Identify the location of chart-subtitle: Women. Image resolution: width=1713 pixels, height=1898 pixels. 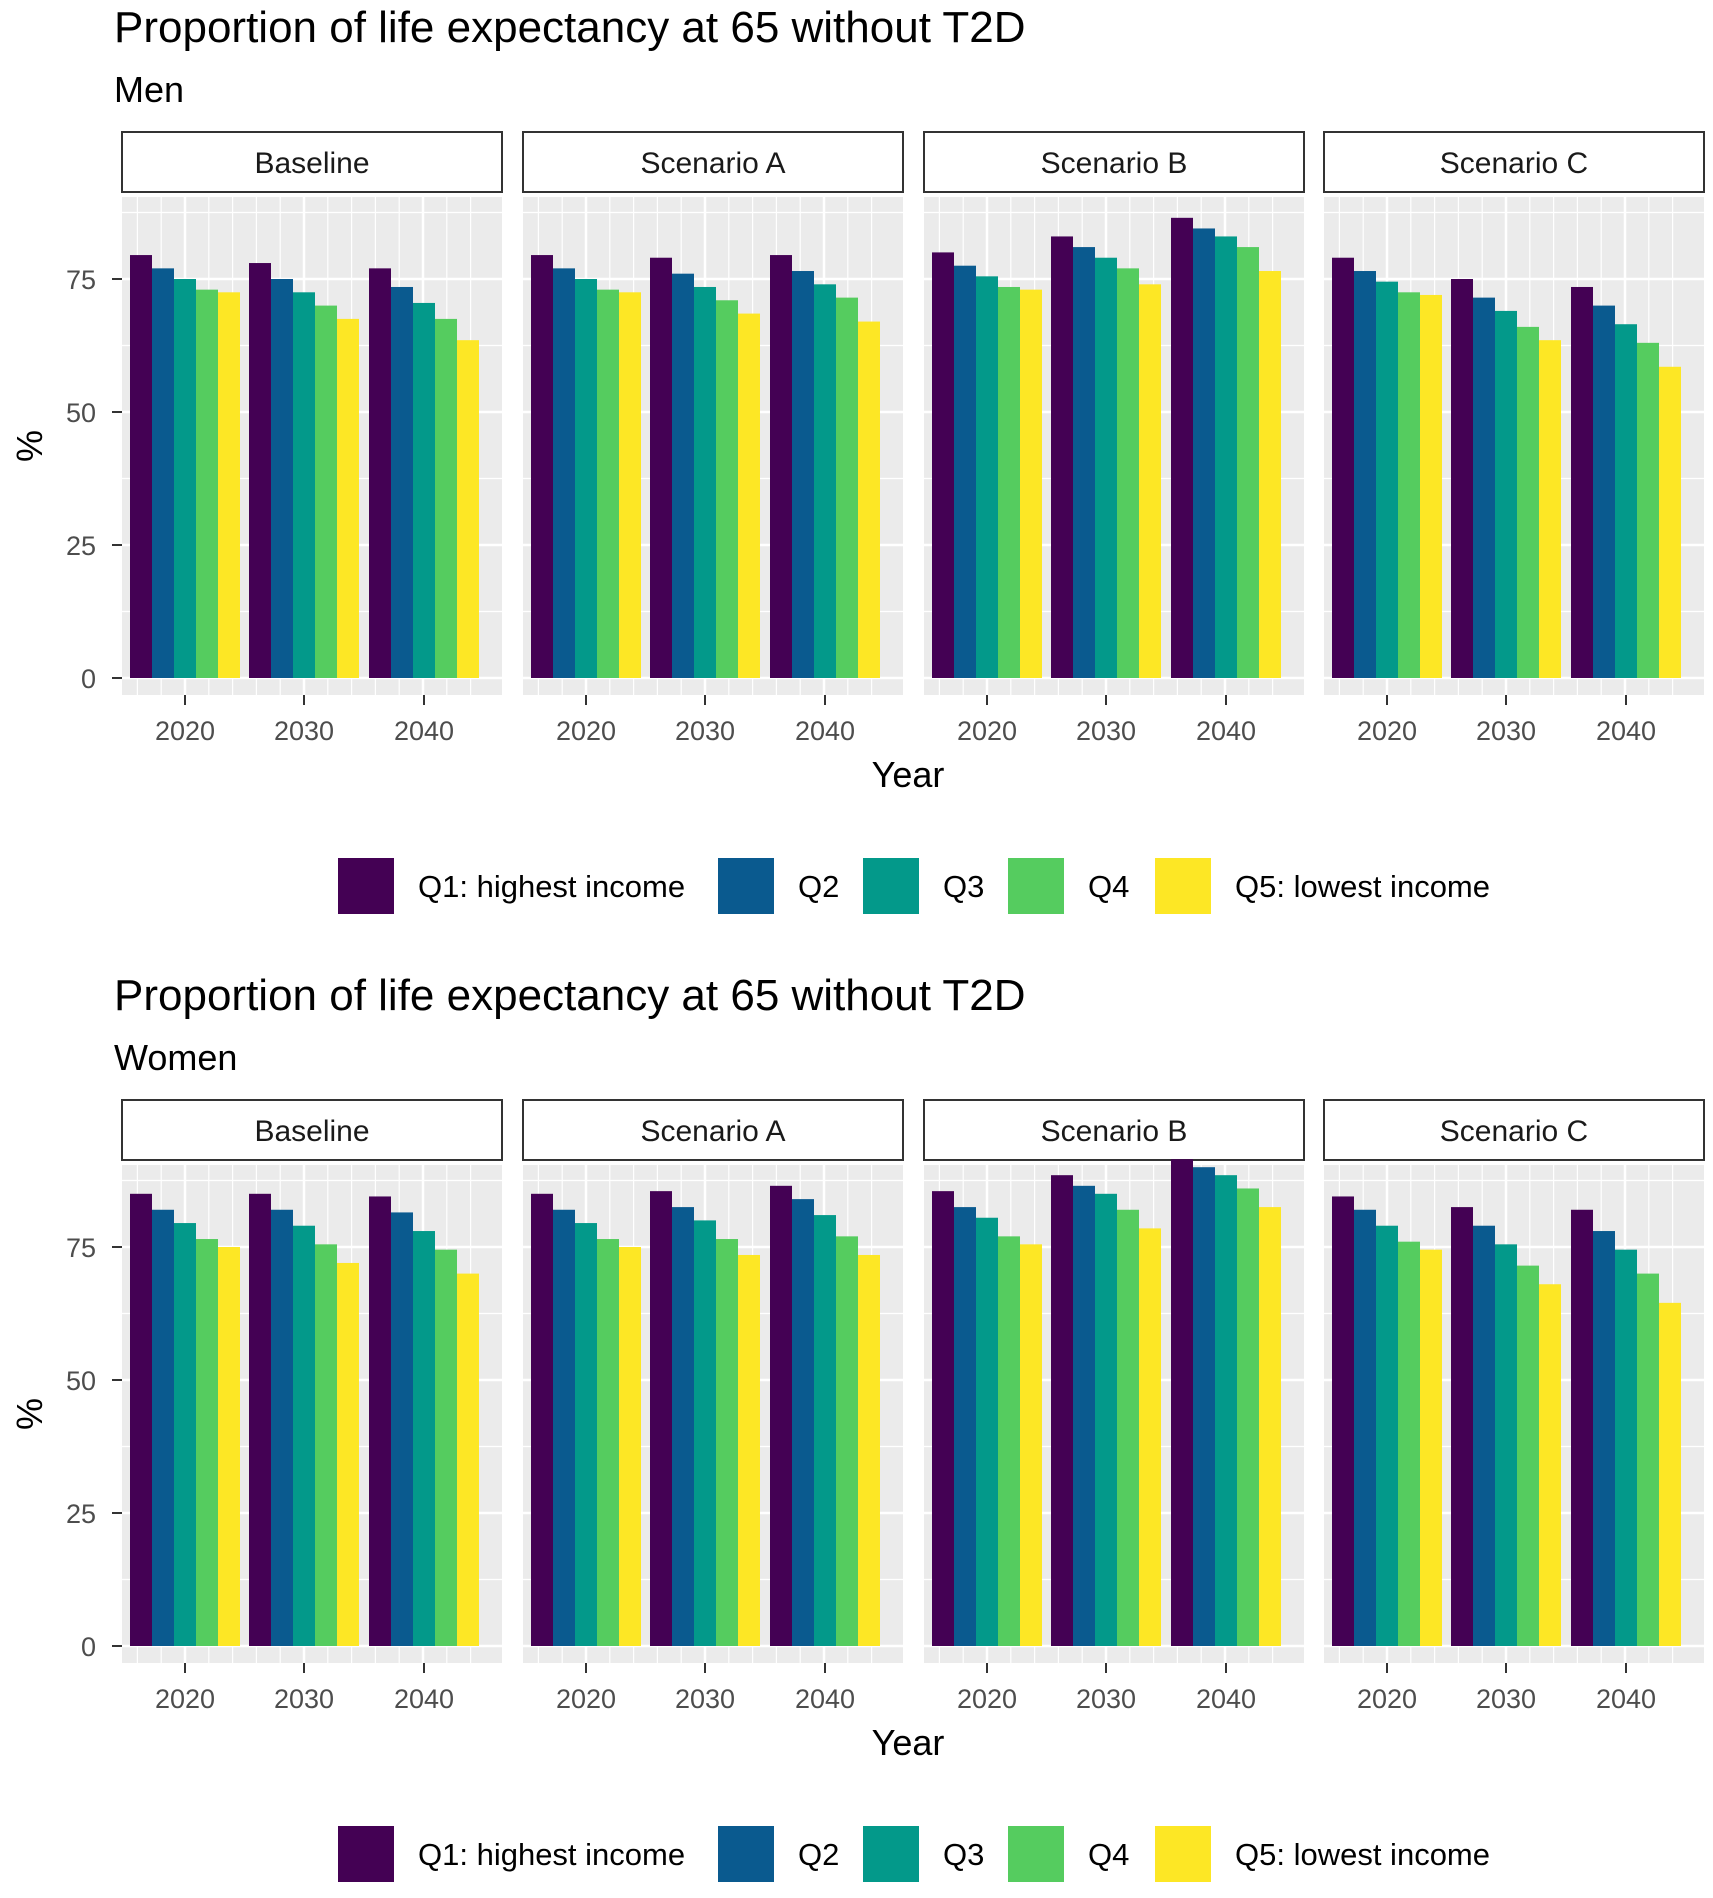
(175, 1057).